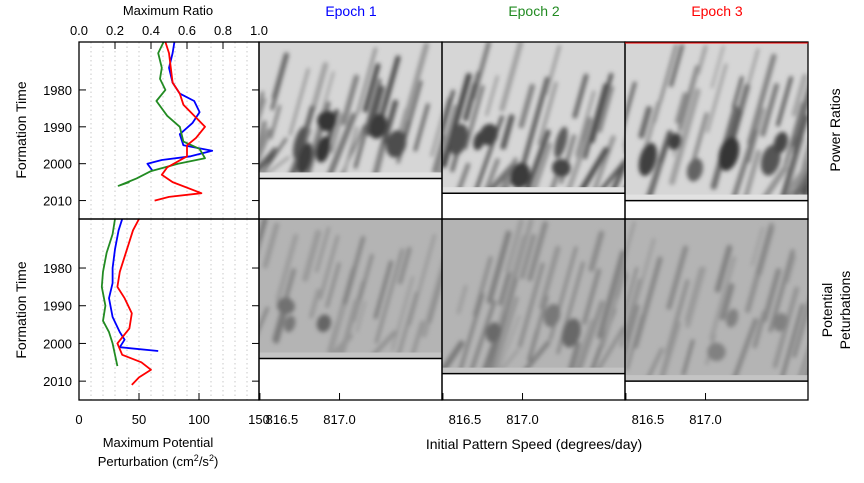 The height and width of the screenshot is (483, 864). Describe the element at coordinates (827, 310) in the screenshot. I see `row-label-bottom-1: Potential` at that location.